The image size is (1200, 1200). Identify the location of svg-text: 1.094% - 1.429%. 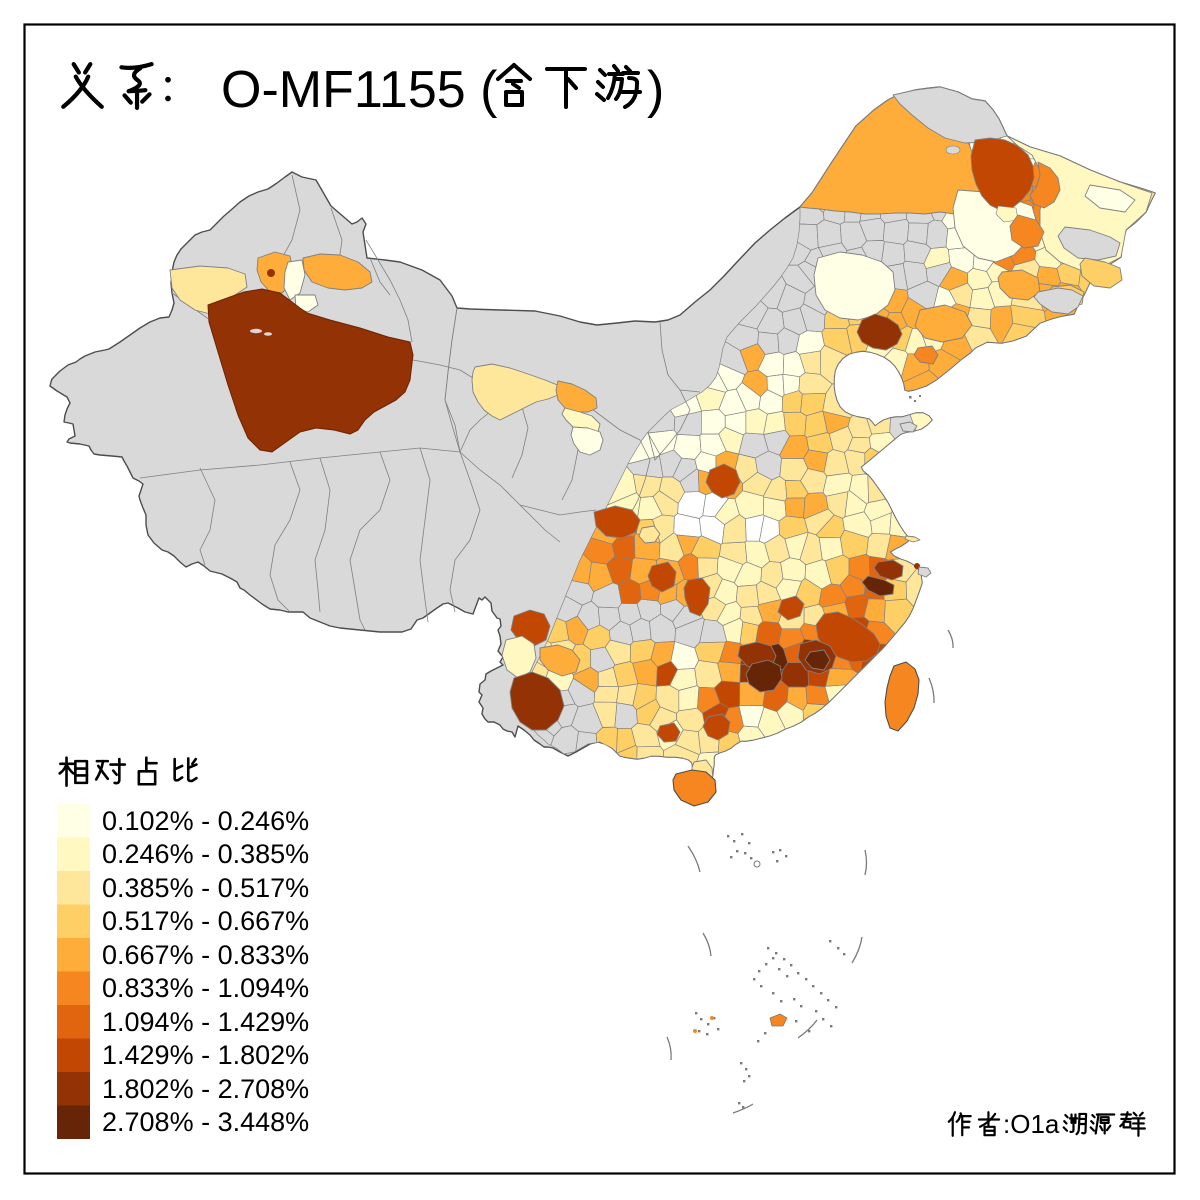
(205, 1022).